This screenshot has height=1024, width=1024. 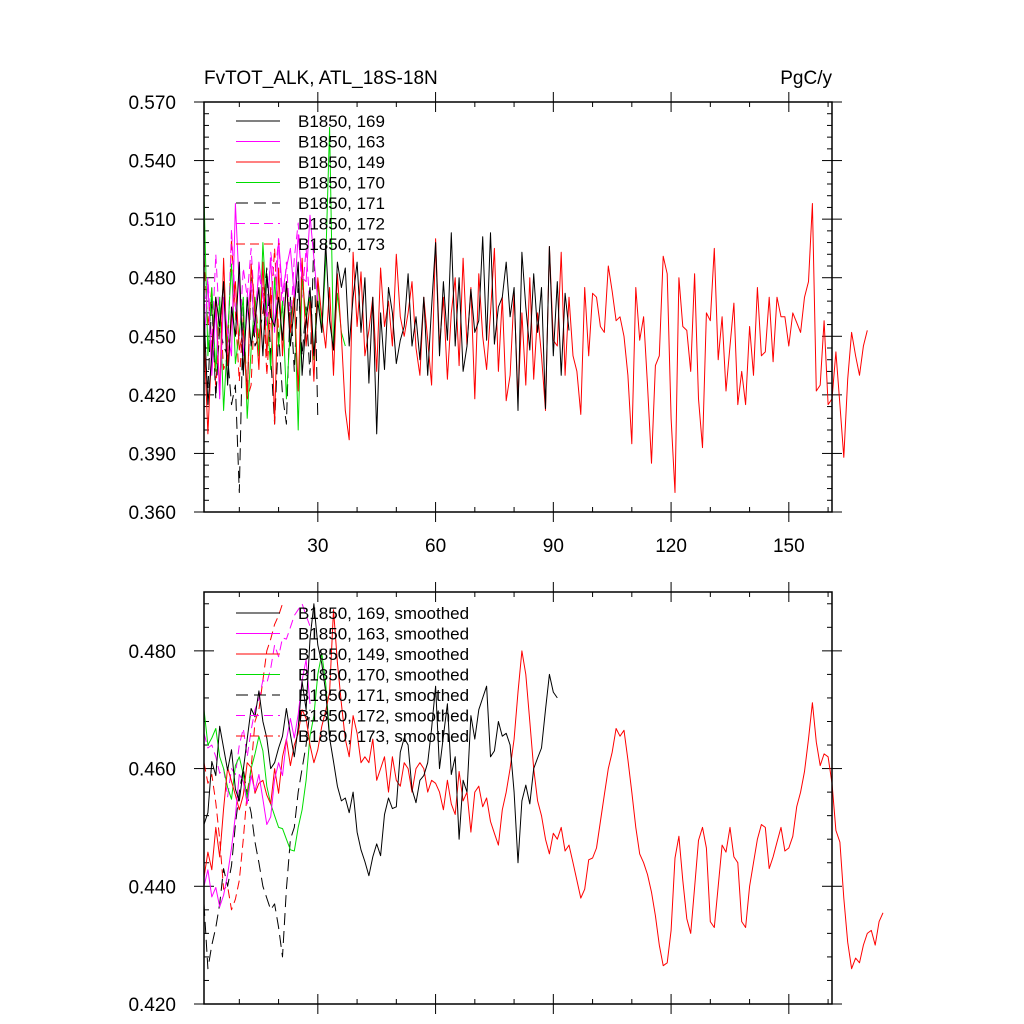 I want to click on y-tick-label: 0.440, so click(x=152, y=887).